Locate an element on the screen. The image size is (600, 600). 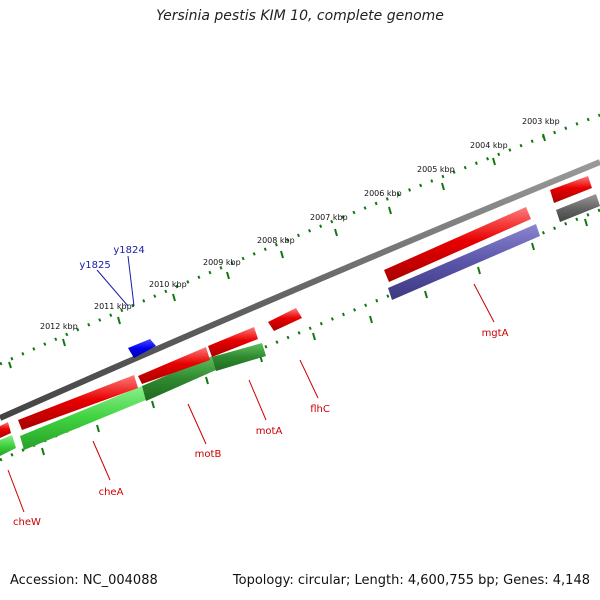
gene-label-mgta: mgtA is located at coordinates (495, 333).